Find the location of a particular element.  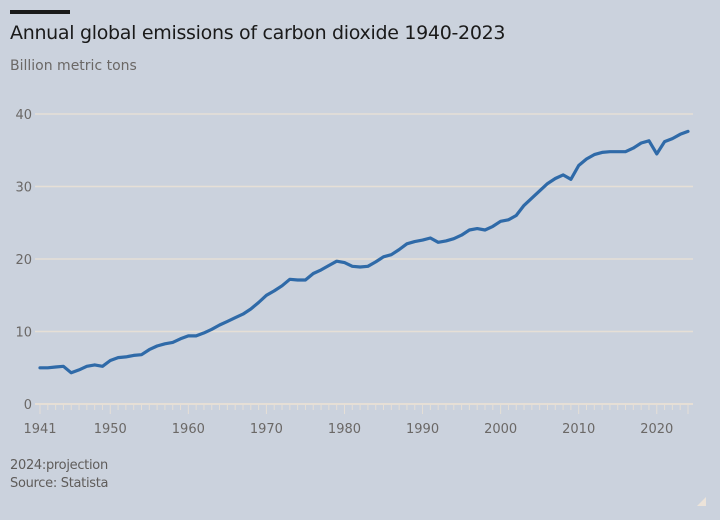

y-axis: 0 10 20 30 40 is located at coordinates (23, 260).